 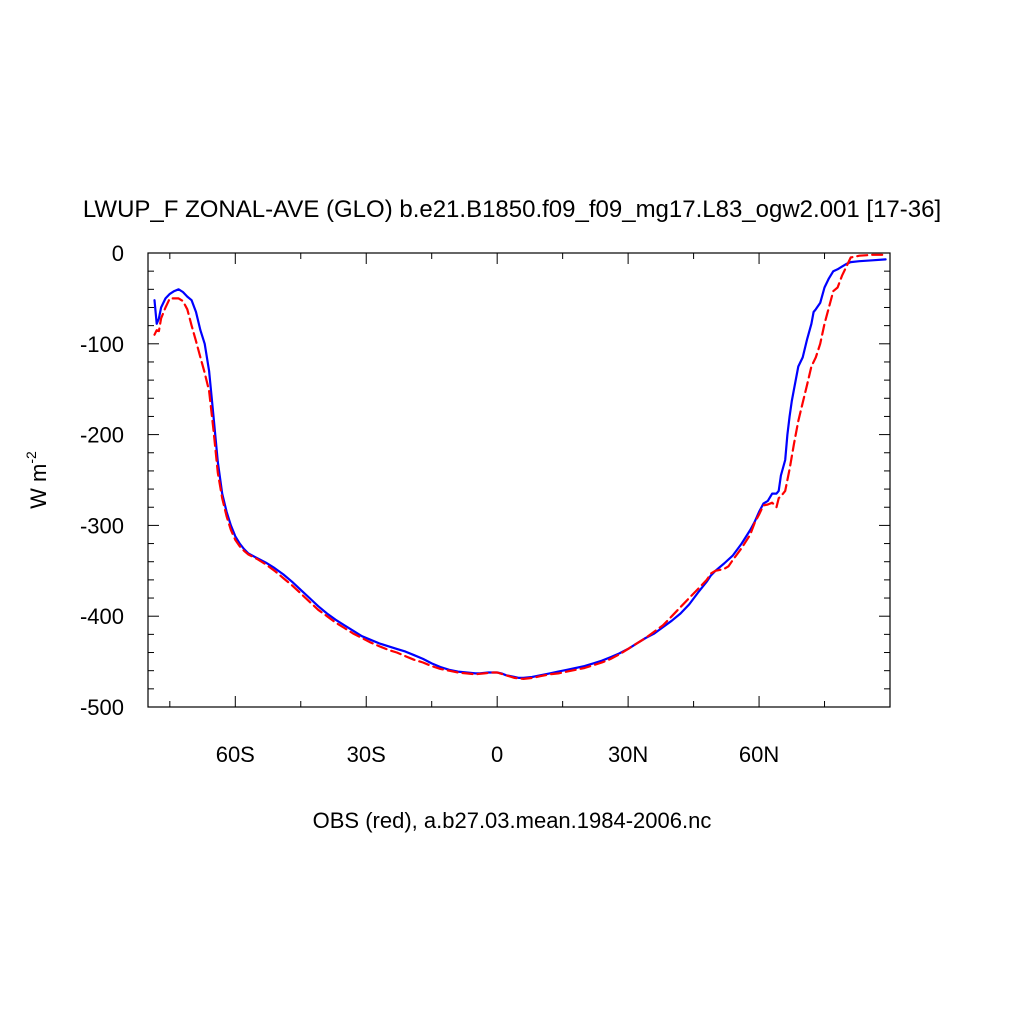 I want to click on y-tick-label: -200, so click(x=102, y=435).